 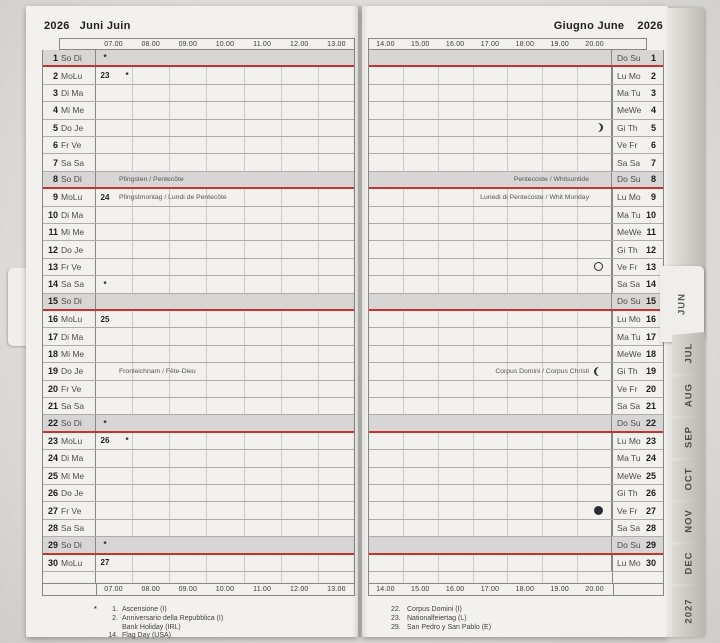 What do you see at coordinates (516, 563) in the screenshot?
I see `day-row-30: Lu Mo 30` at bounding box center [516, 563].